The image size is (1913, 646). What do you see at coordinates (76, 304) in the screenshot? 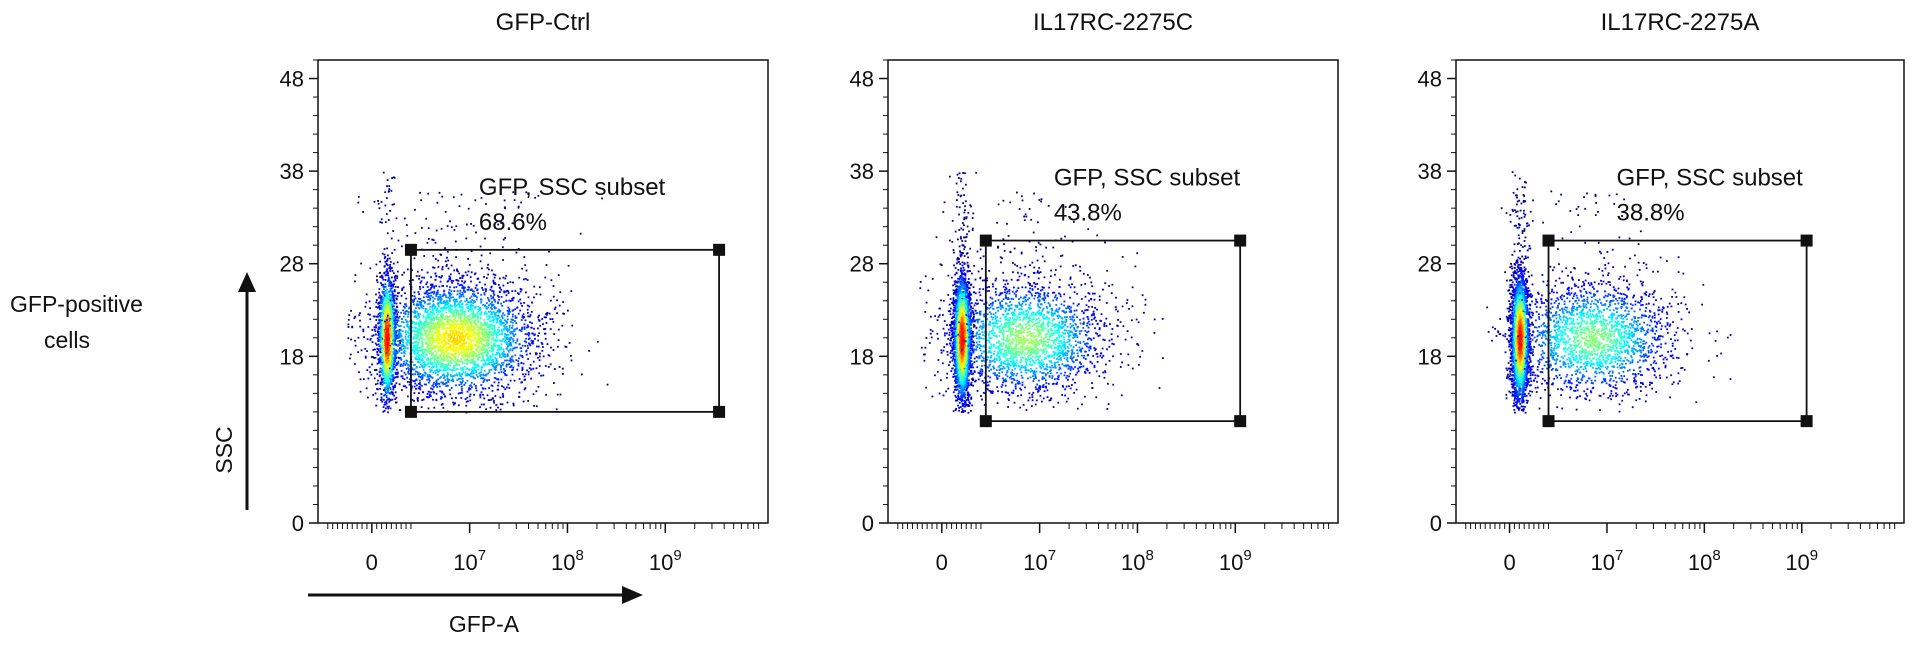
I see `row-label-line1: GFP-positive` at bounding box center [76, 304].